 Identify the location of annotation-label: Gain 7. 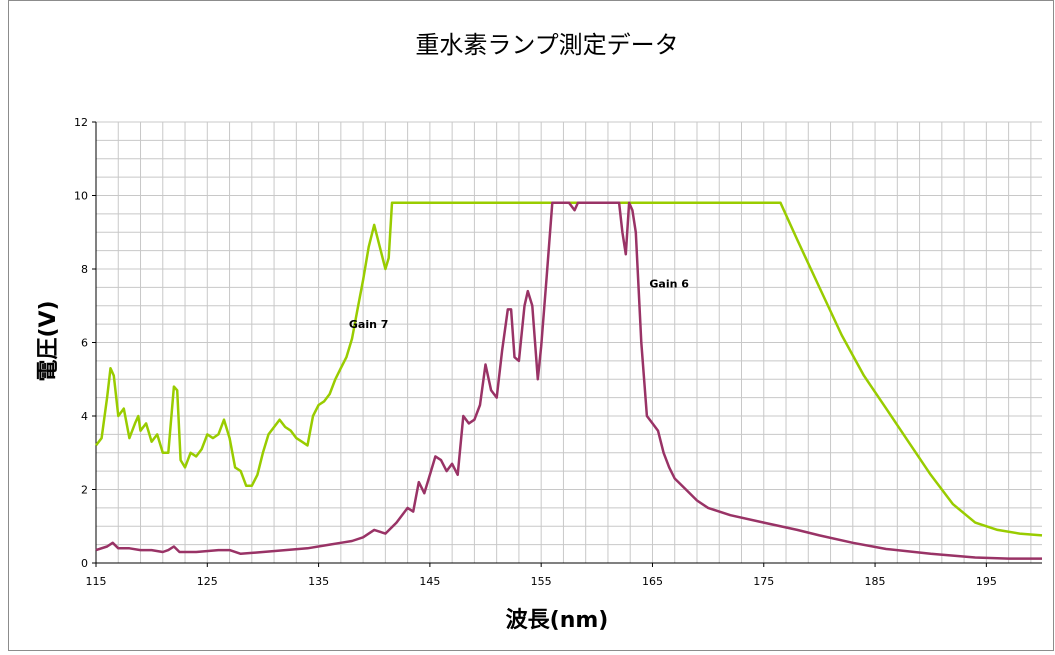
(369, 324).